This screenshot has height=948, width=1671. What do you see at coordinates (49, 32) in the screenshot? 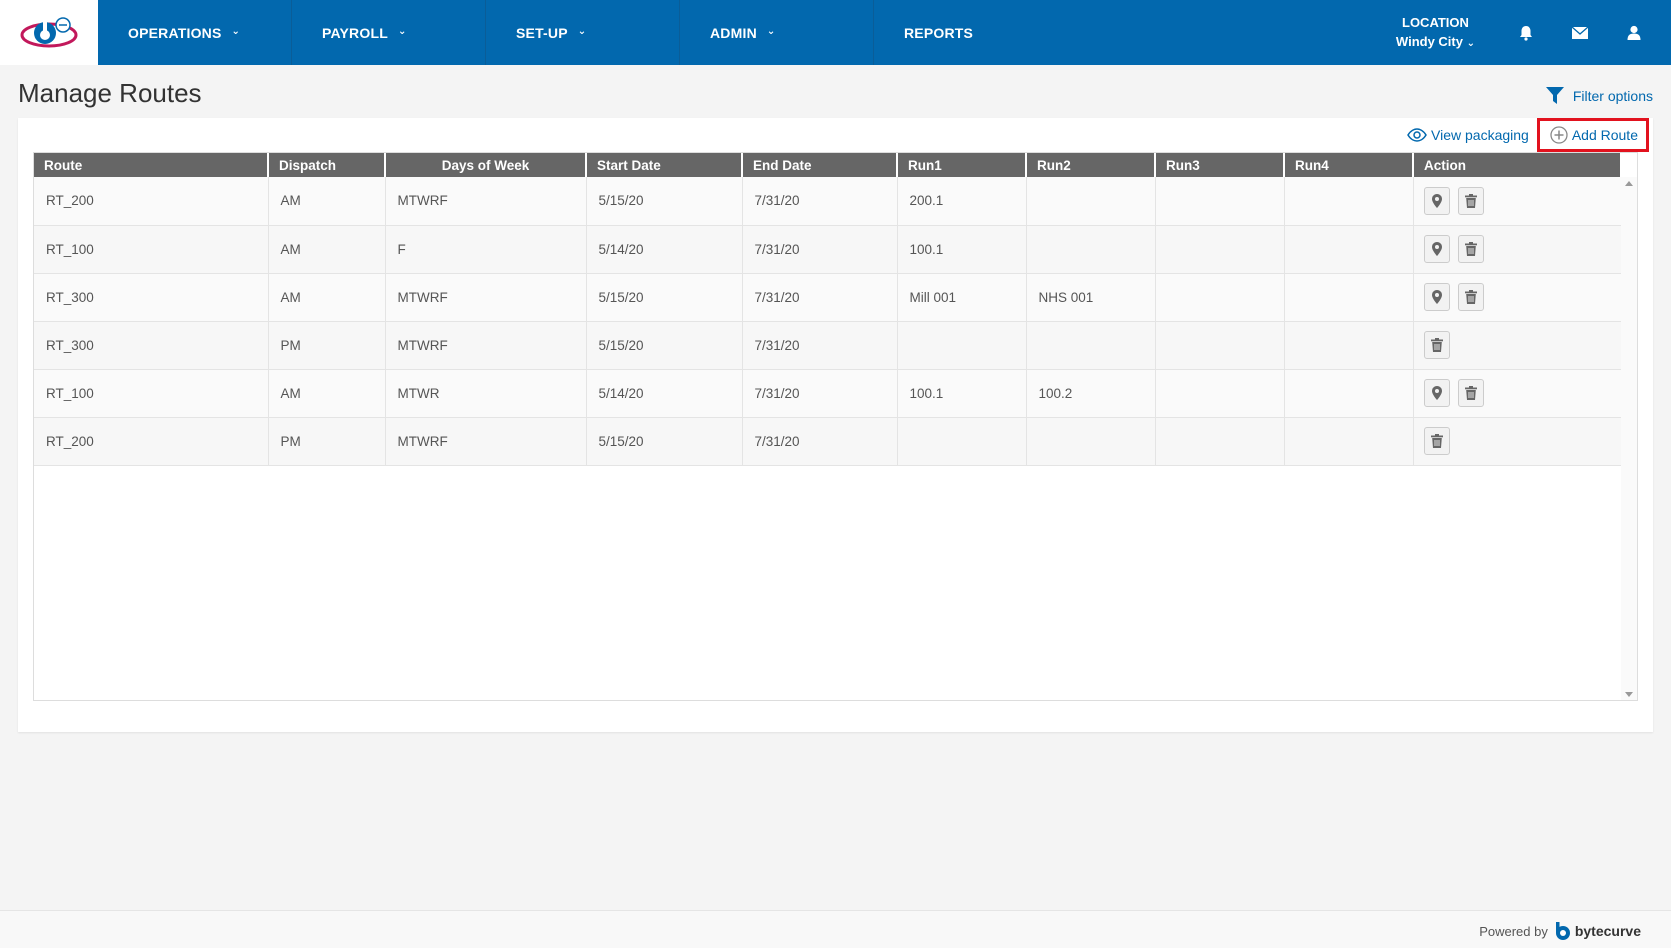
I see `logo` at bounding box center [49, 32].